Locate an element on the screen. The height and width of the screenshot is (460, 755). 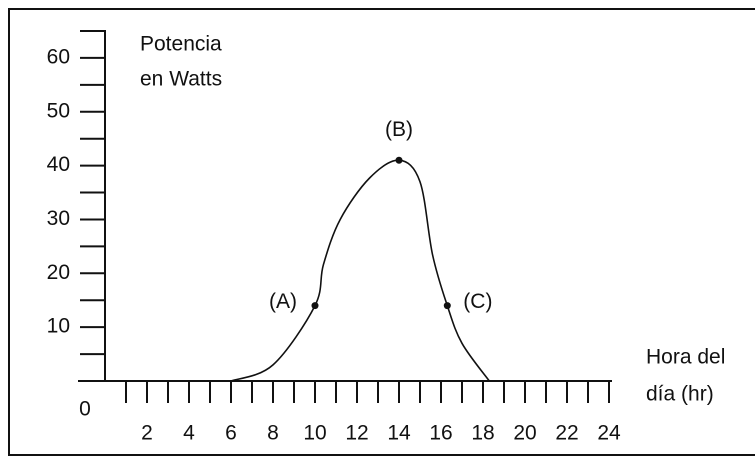
y-tick-label: 30 is located at coordinates (58, 218).